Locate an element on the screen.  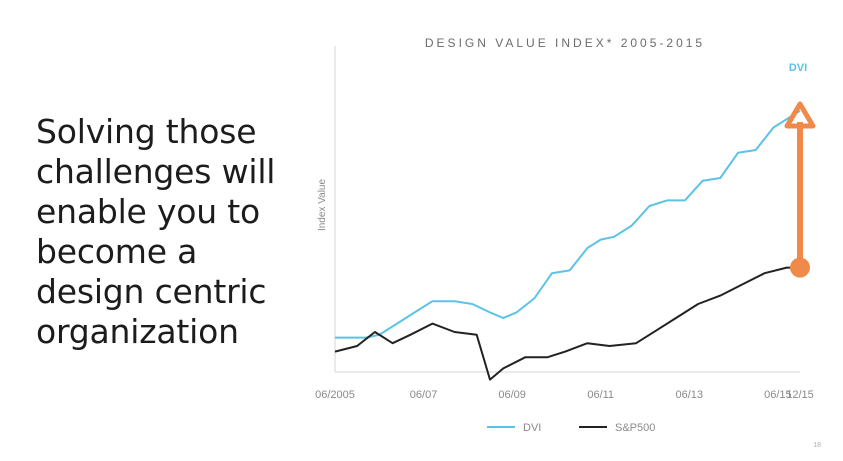
annotation-layer is located at coordinates (800, 189).